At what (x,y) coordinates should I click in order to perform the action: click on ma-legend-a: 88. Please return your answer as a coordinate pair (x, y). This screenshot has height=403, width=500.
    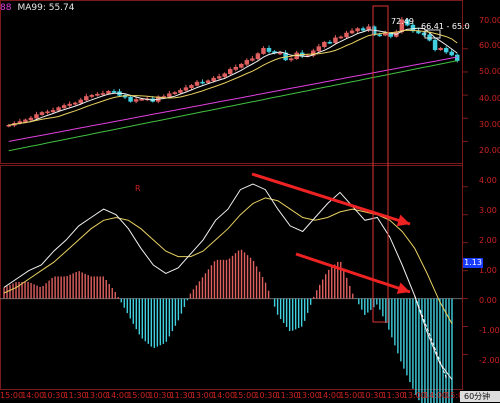
    Looking at the image, I should click on (6, 8).